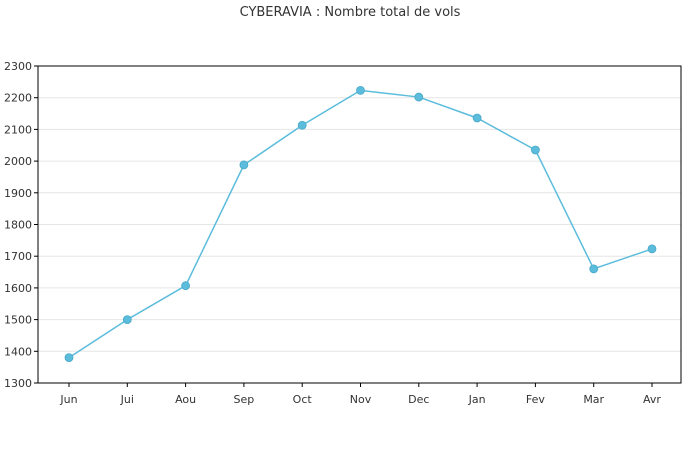  I want to click on y-tick-label: 1600, so click(18, 288).